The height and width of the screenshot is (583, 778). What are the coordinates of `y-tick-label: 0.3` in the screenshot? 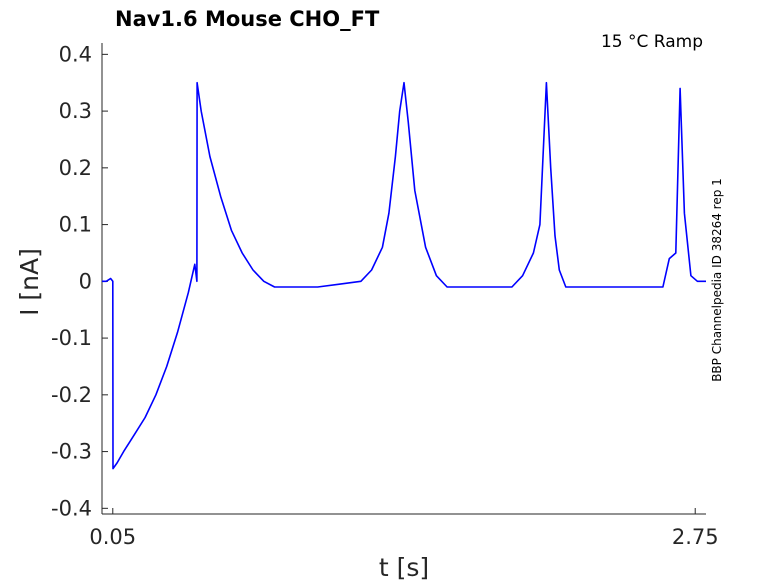 It's located at (75, 111).